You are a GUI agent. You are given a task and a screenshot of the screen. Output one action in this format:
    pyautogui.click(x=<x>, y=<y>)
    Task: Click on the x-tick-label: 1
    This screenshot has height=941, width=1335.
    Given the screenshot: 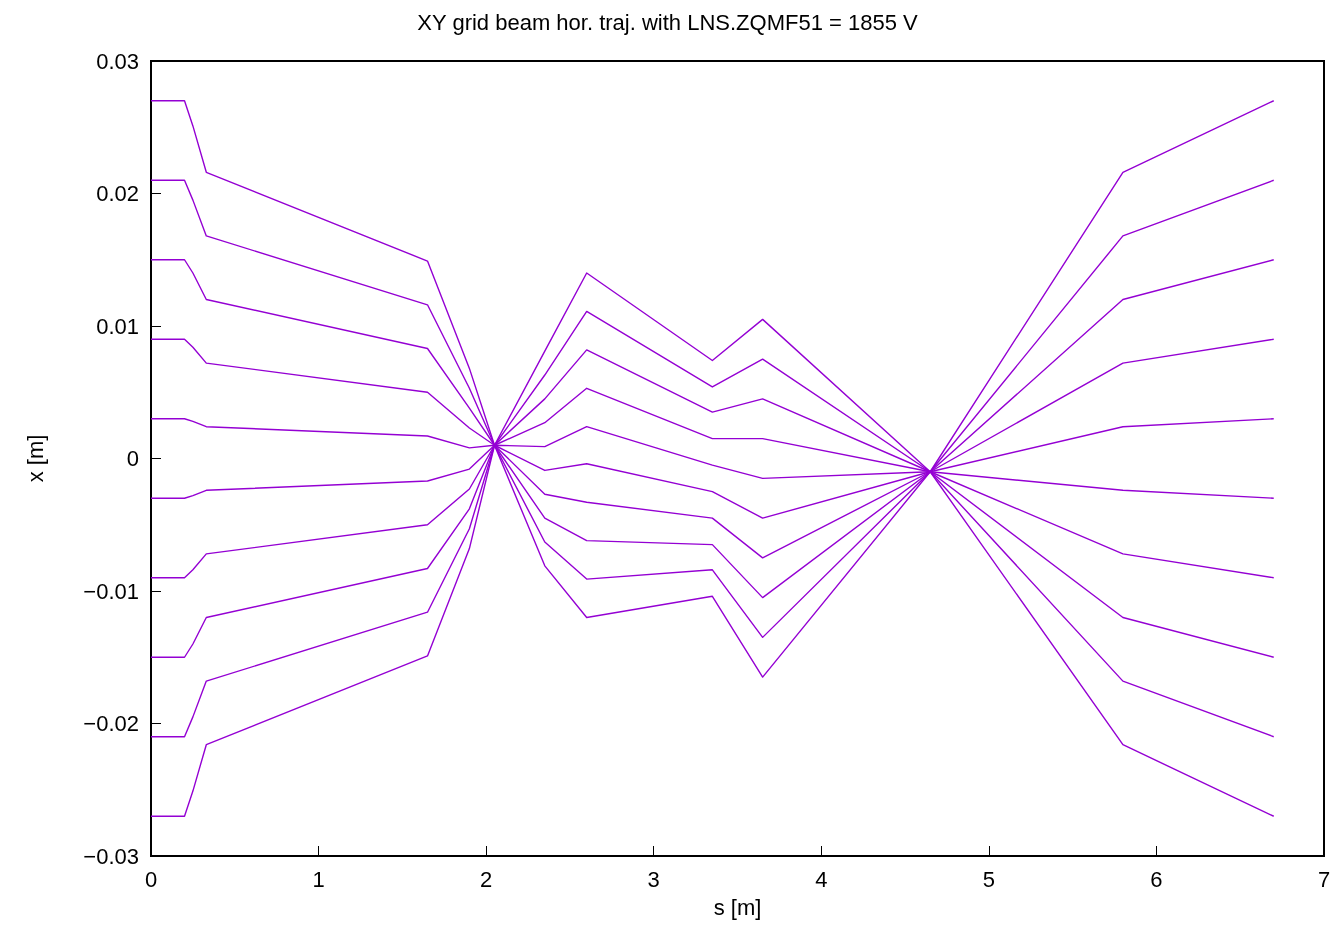 What is the action you would take?
    pyautogui.click(x=318, y=879)
    